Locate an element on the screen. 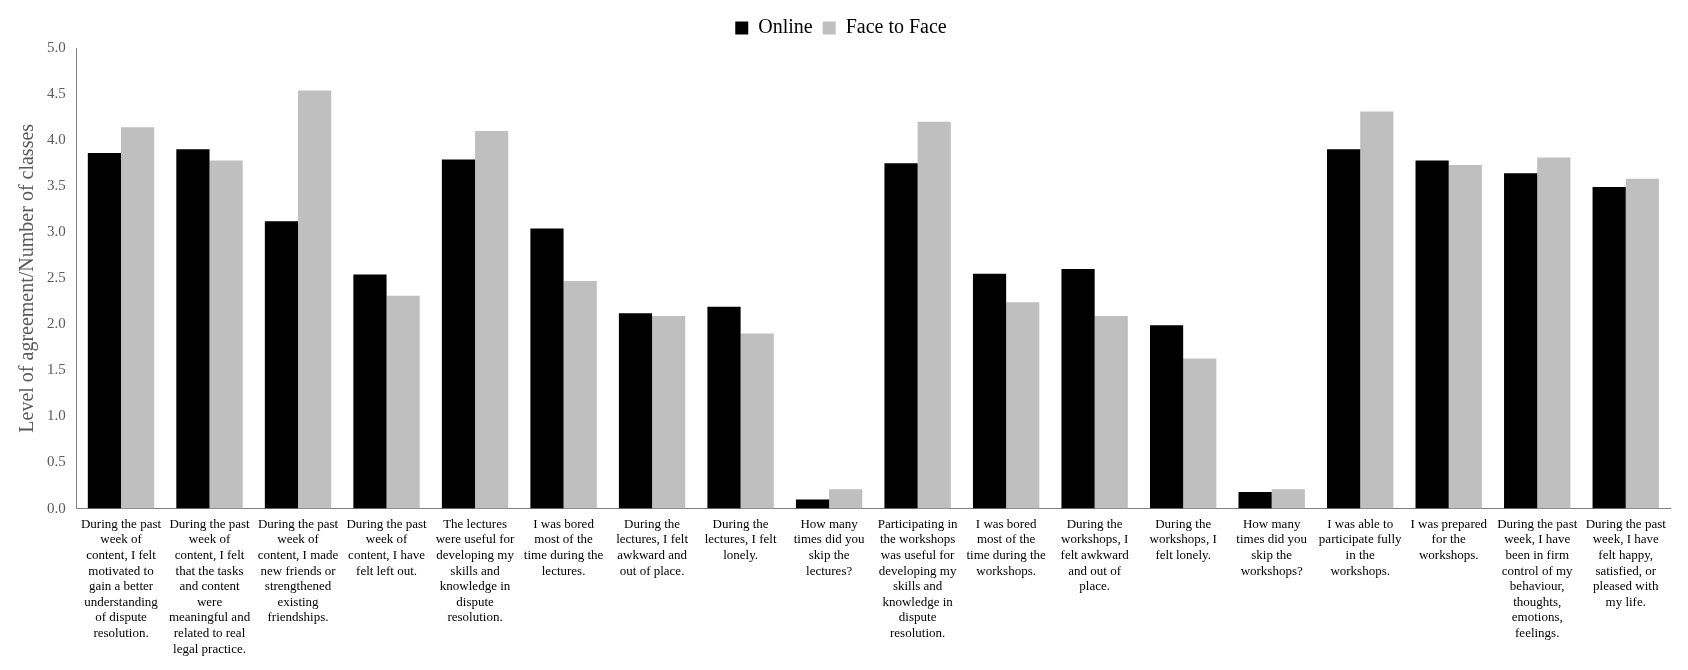 The image size is (1688, 670). x-tick-label: During the past week of content, I have felt left out. is located at coordinates (387, 546).